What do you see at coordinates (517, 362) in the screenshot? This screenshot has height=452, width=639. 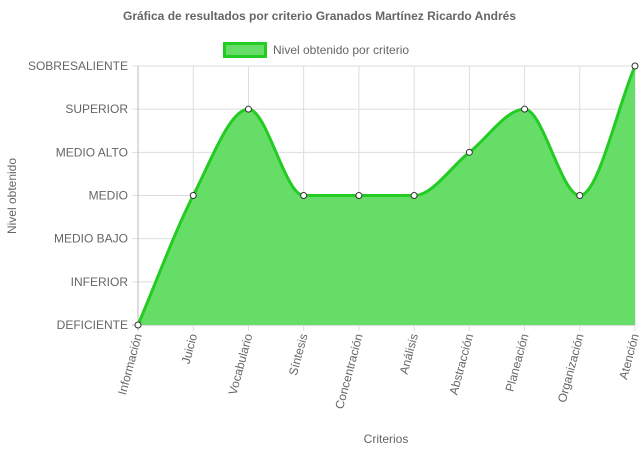 I see `x-tick-label: Planeación` at bounding box center [517, 362].